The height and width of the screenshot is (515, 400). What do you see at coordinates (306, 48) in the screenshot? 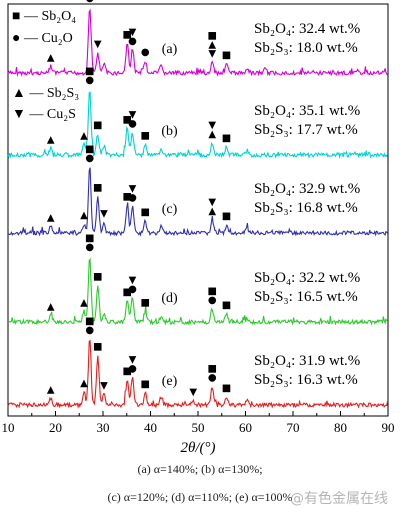
I see `sb2s3-content: Sb₂S₃: 18.0 wt.%` at bounding box center [306, 48].